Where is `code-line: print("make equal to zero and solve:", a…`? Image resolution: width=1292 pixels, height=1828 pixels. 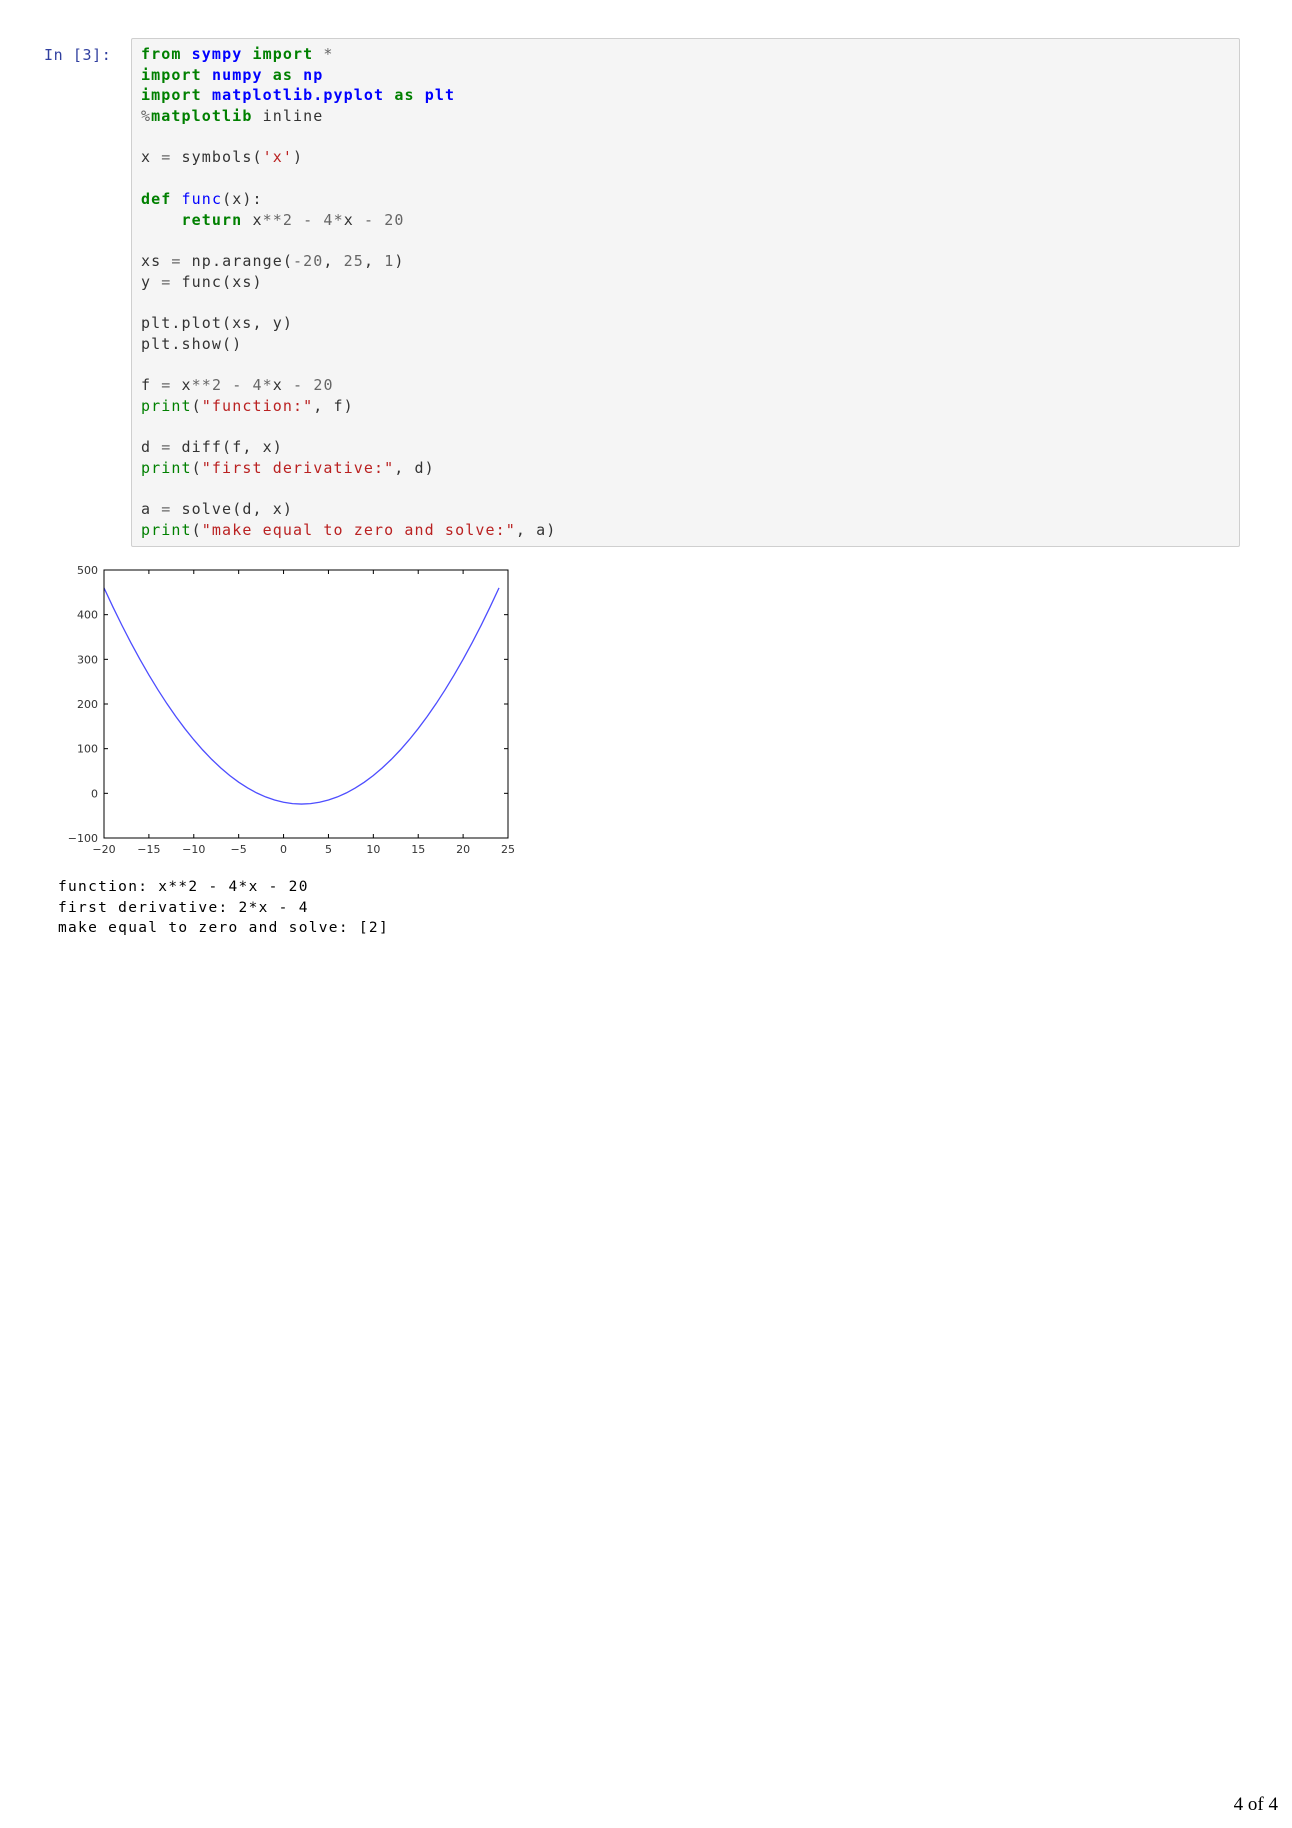
code-line: print("make equal to zero and solve:", a… is located at coordinates (349, 529).